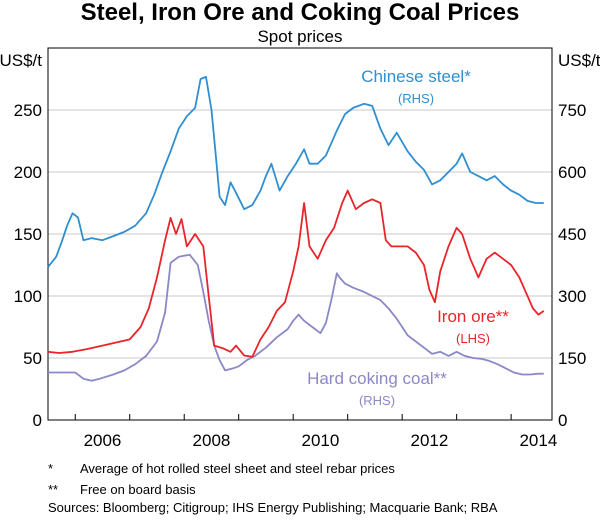 Image resolution: width=600 pixels, height=523 pixels. I want to click on footnote-marker: *, so click(51, 468).